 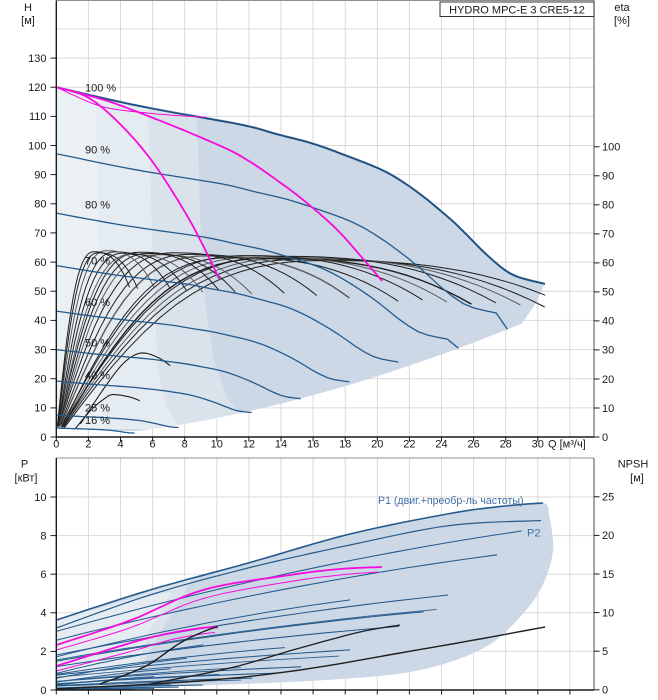 I want to click on svg-text: 40 %, so click(x=97, y=376).